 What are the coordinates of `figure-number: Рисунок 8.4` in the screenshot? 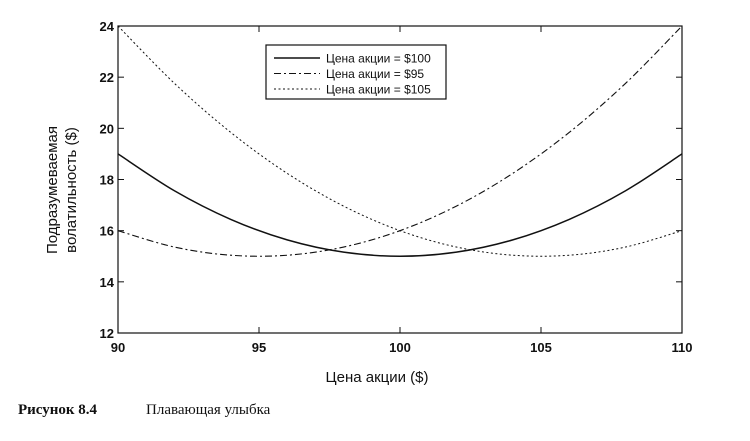 It's located at (58, 410).